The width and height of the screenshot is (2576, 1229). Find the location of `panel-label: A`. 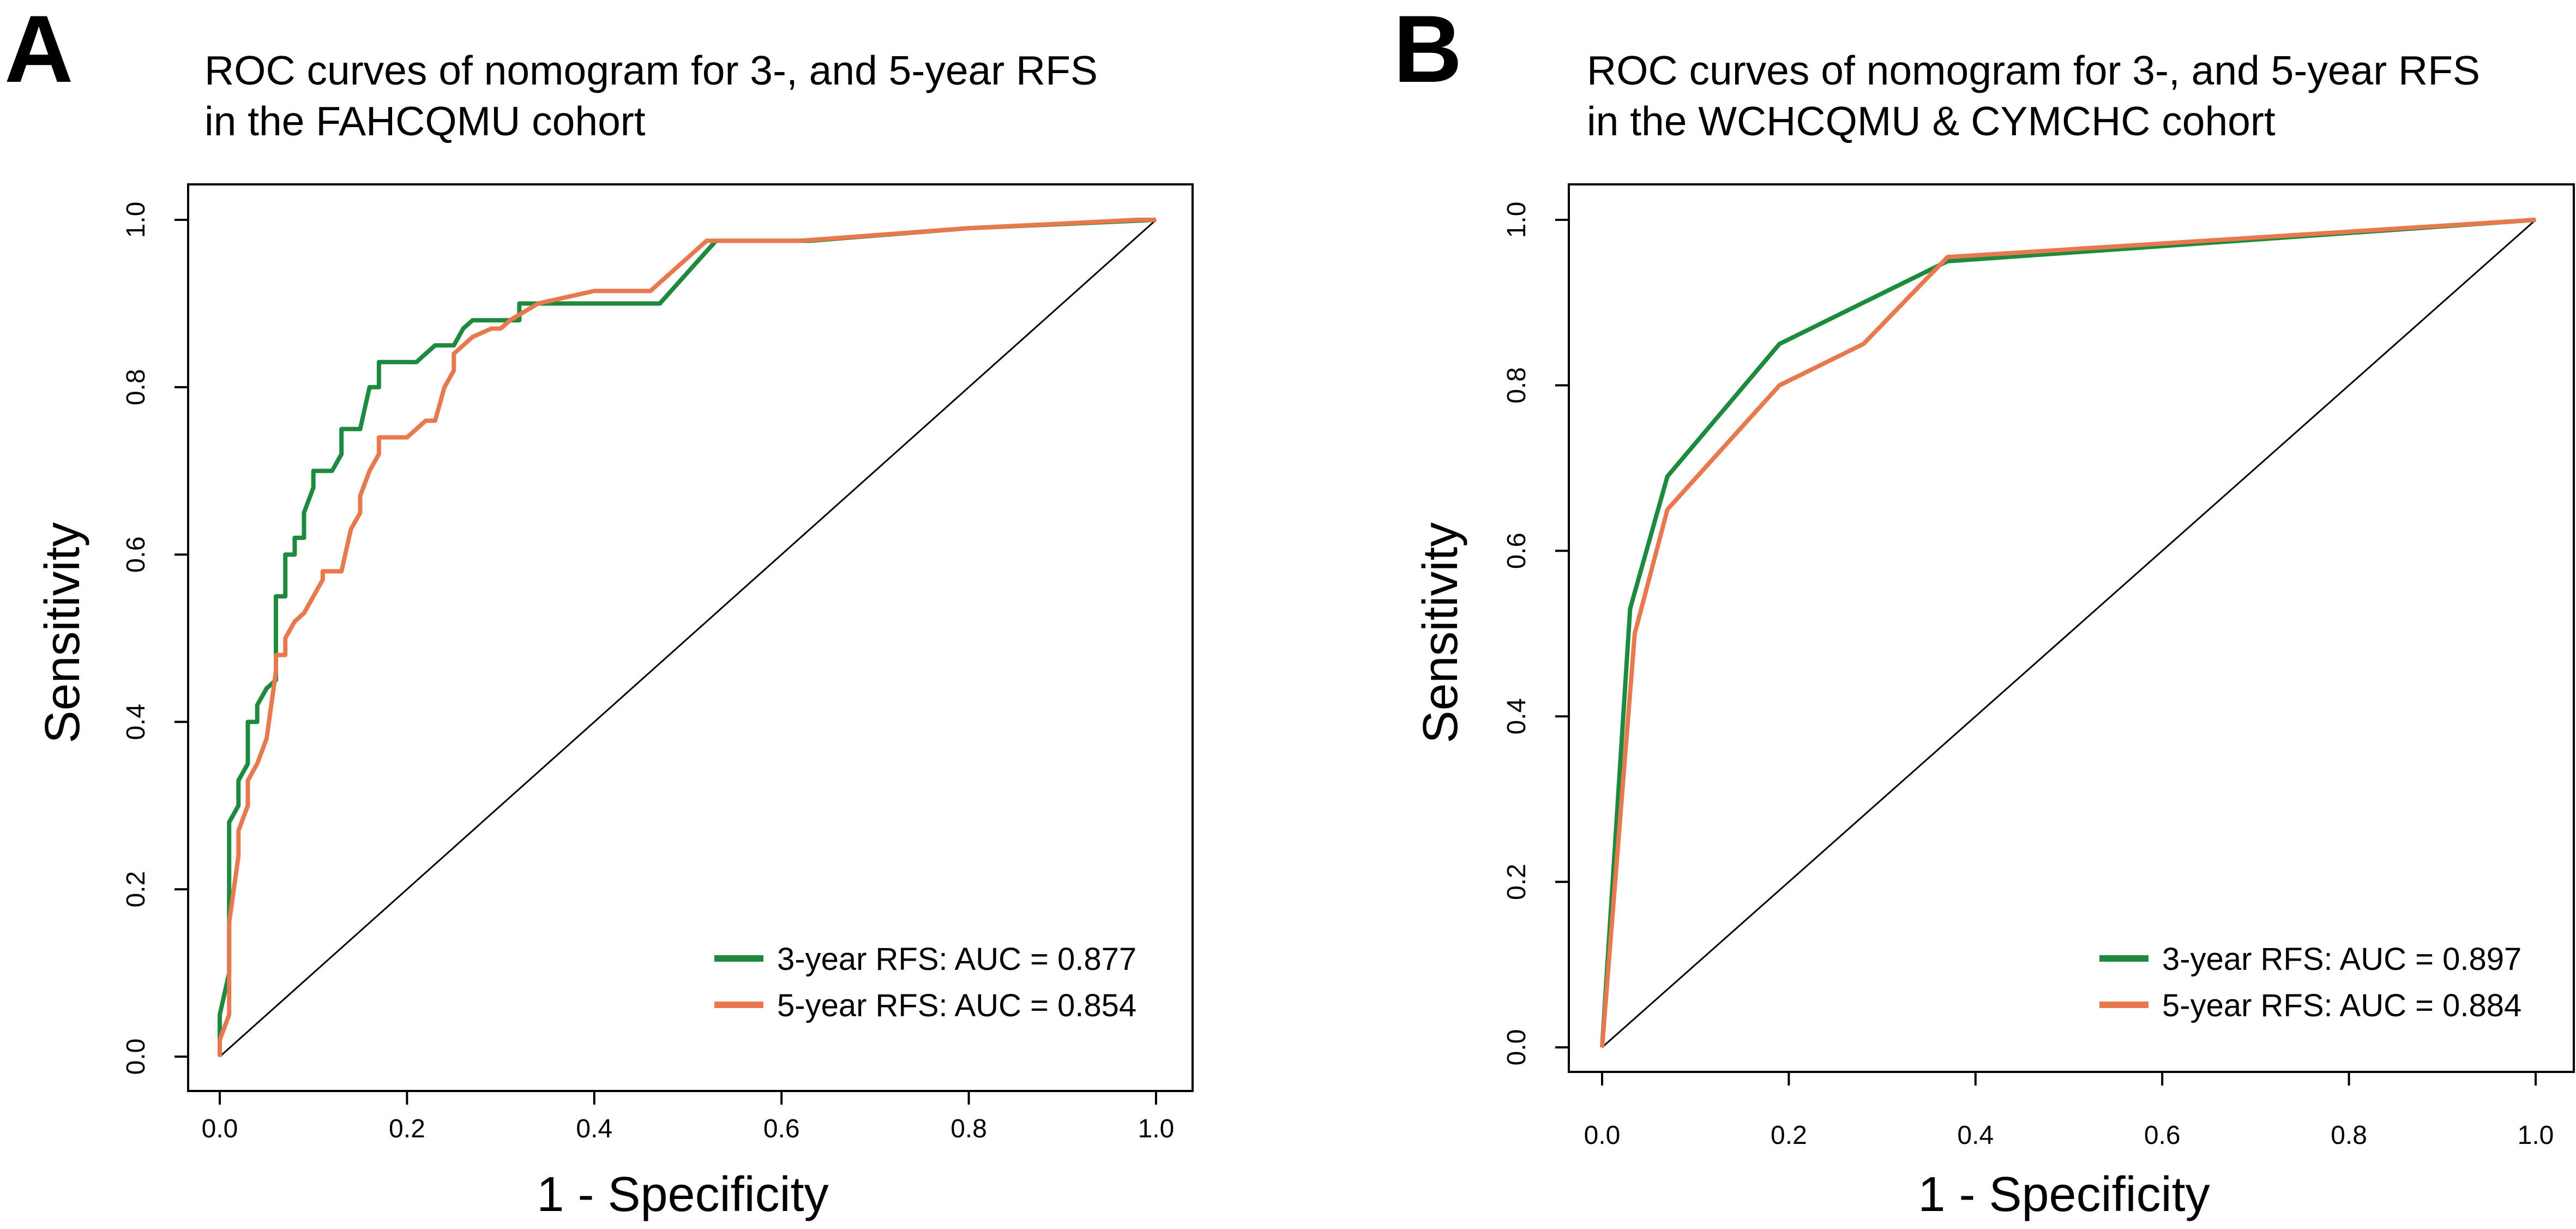

panel-label: A is located at coordinates (38, 51).